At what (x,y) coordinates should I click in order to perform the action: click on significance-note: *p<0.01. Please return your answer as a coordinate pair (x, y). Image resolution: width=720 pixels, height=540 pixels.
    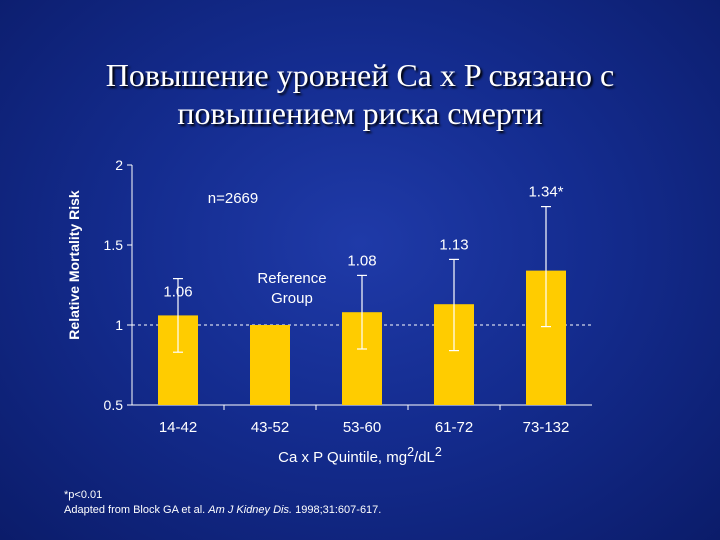
    Looking at the image, I should click on (83, 495).